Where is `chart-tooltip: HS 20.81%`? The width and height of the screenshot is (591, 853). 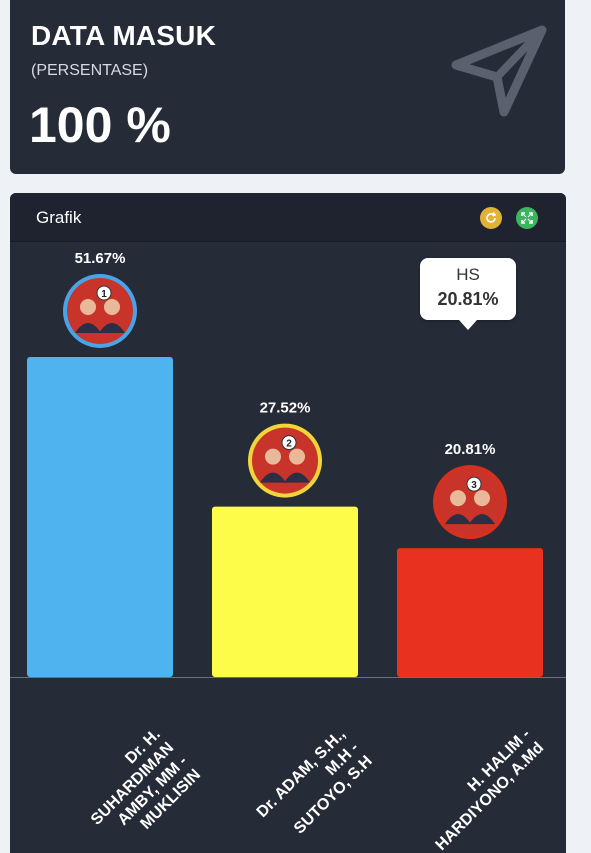 chart-tooltip: HS 20.81% is located at coordinates (468, 294).